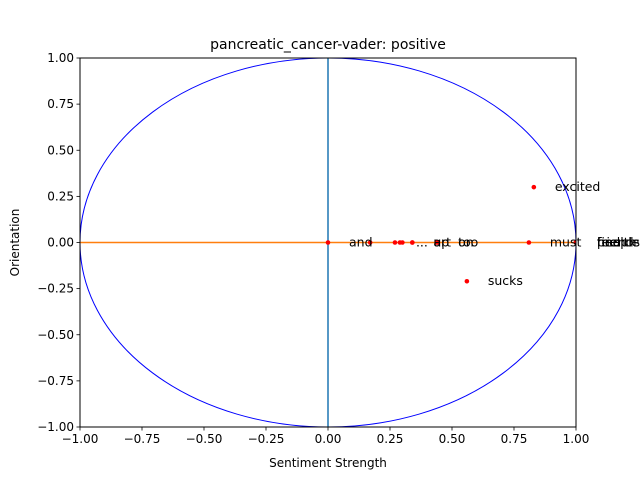 Image resolution: width=640 pixels, height=480 pixels. I want to click on x-tick-label: −0.50, so click(204, 439).